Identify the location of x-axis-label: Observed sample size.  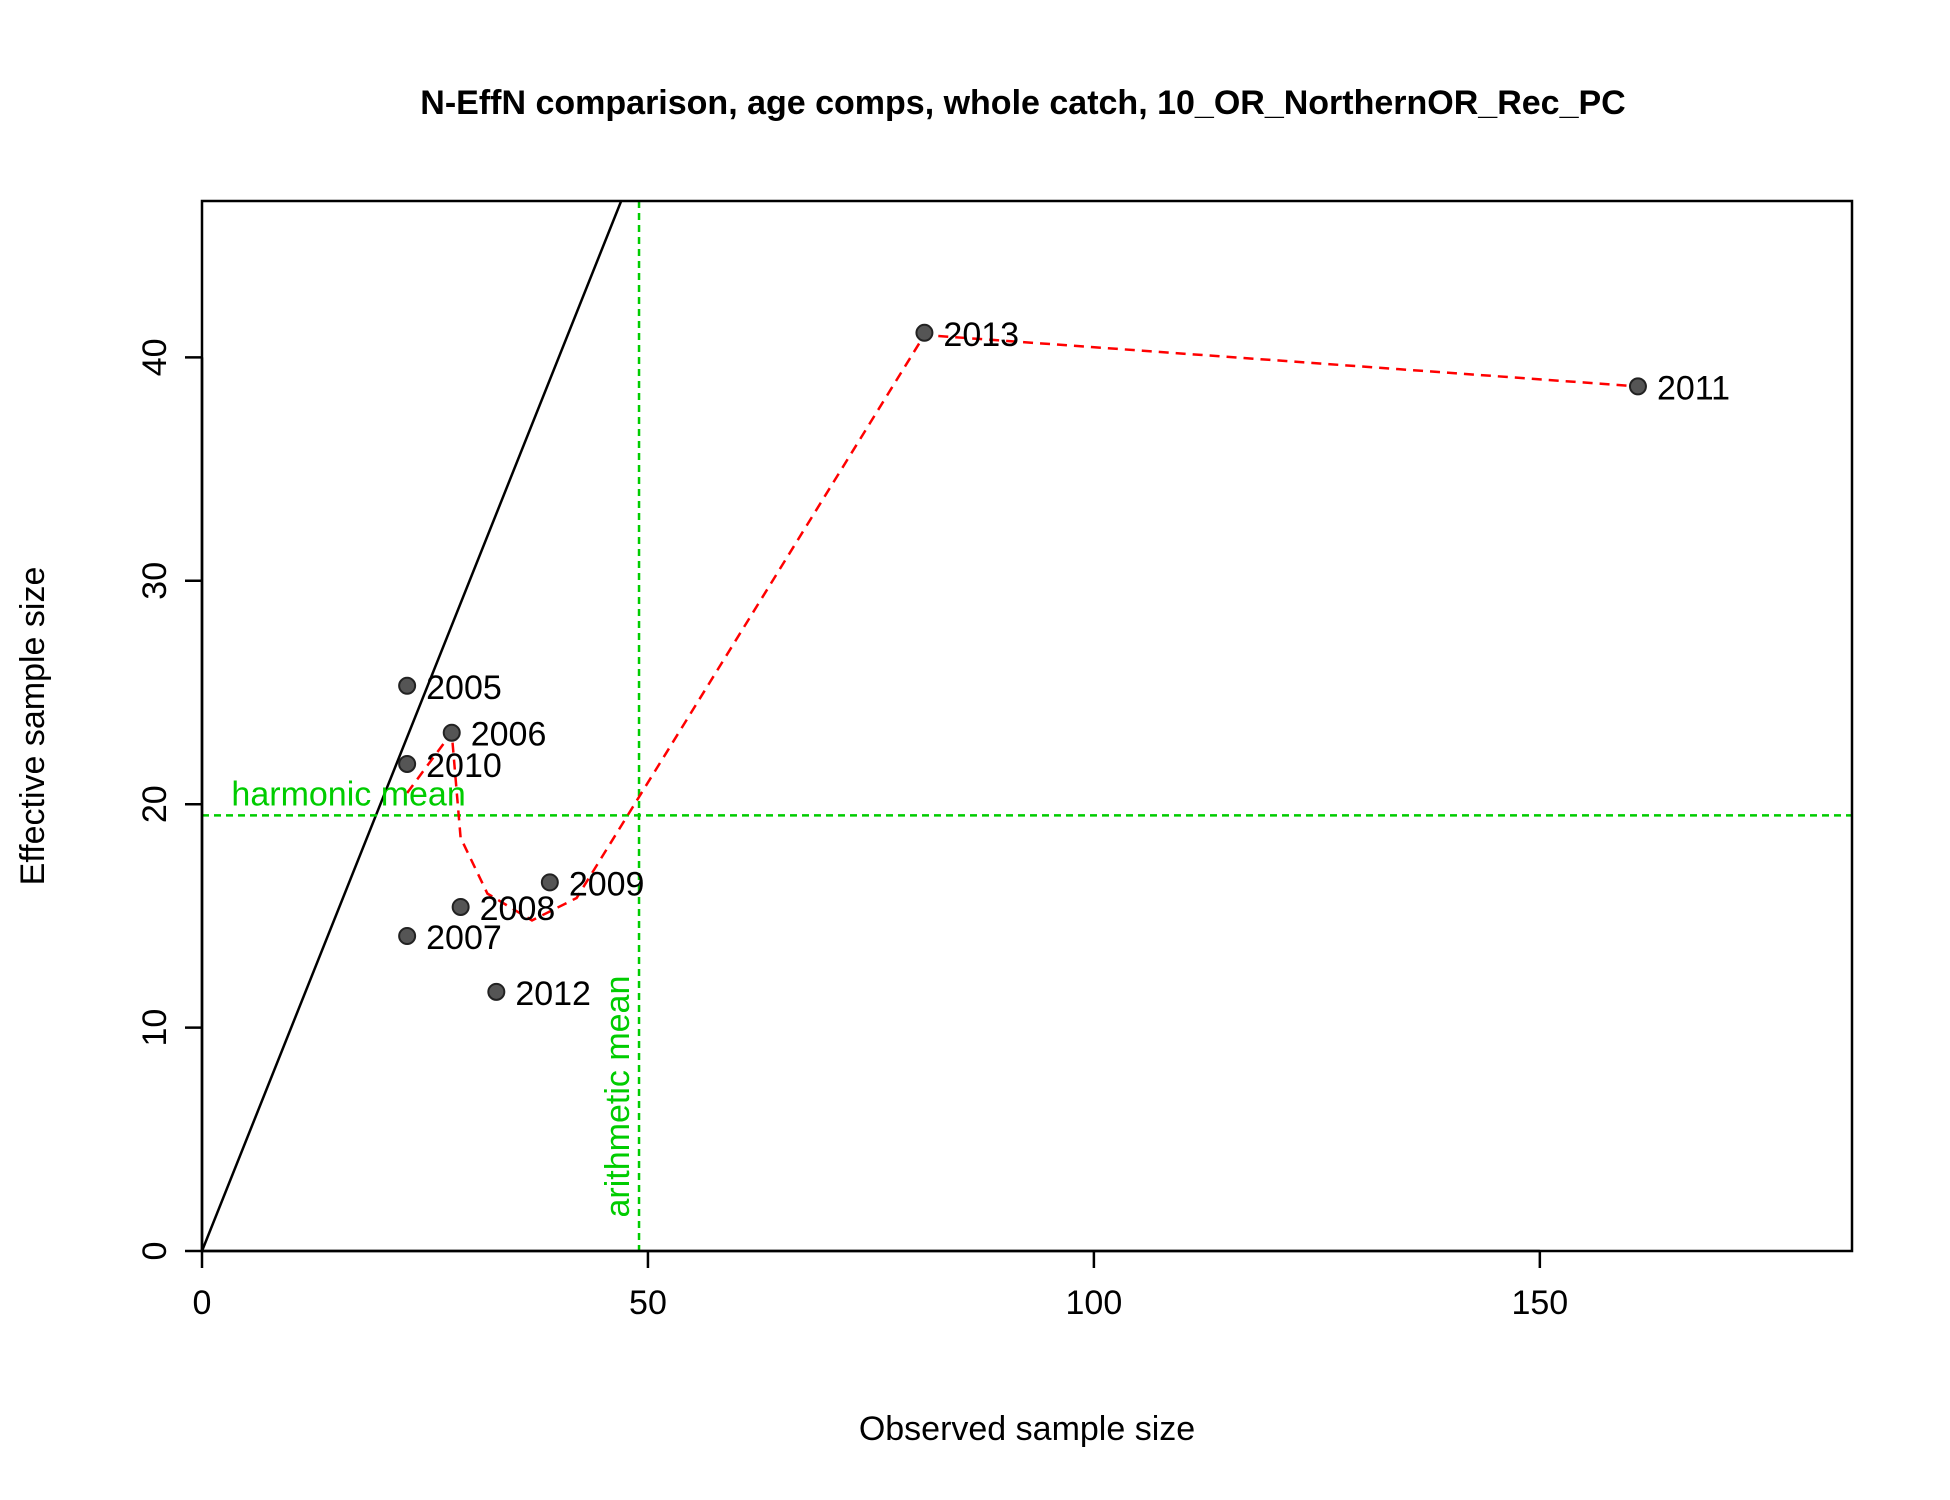
(1027, 1429).